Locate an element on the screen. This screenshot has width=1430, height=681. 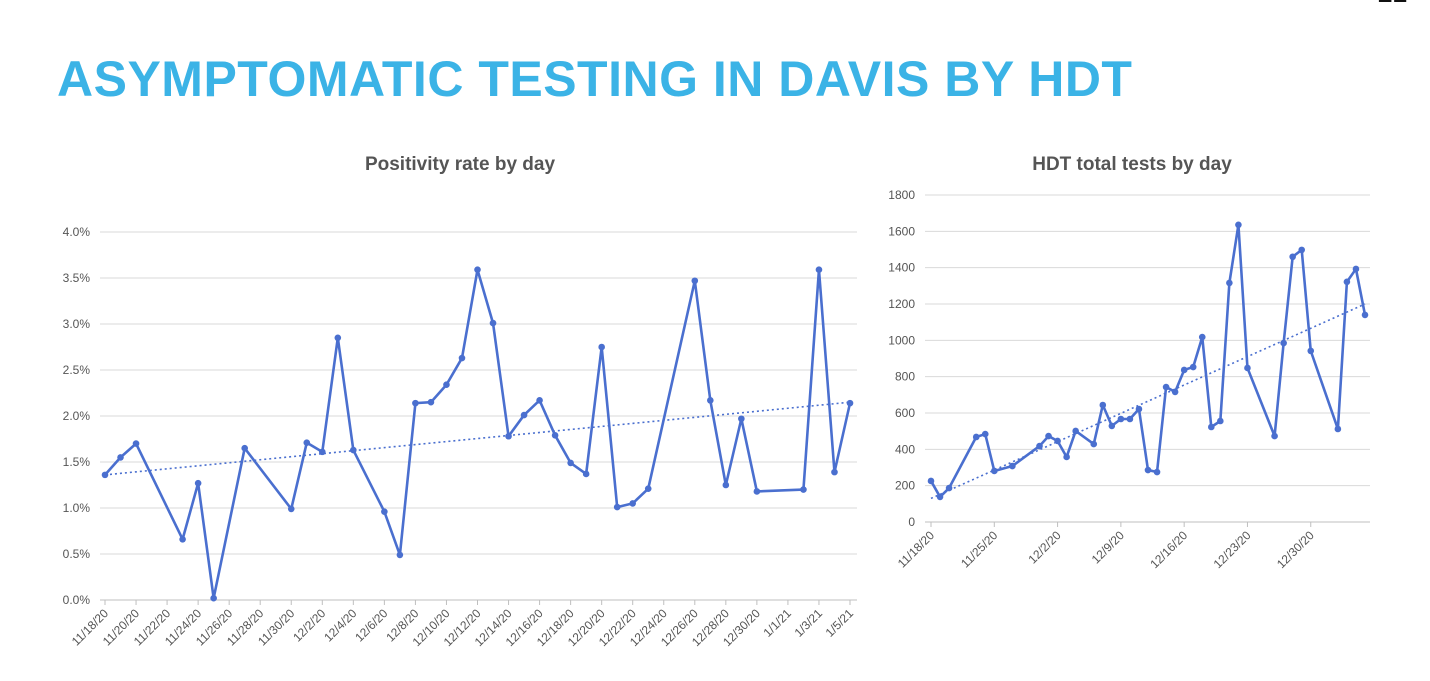
page-number: 21 is located at coordinates (1392, 4).